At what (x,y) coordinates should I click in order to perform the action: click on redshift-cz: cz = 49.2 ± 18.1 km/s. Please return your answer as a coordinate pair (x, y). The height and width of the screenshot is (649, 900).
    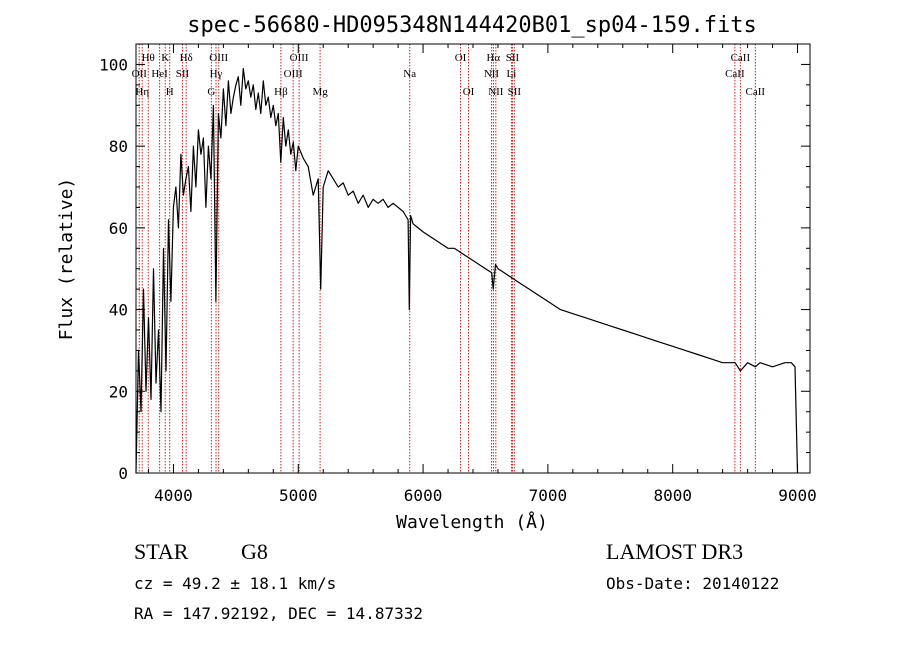
    Looking at the image, I should click on (235, 583).